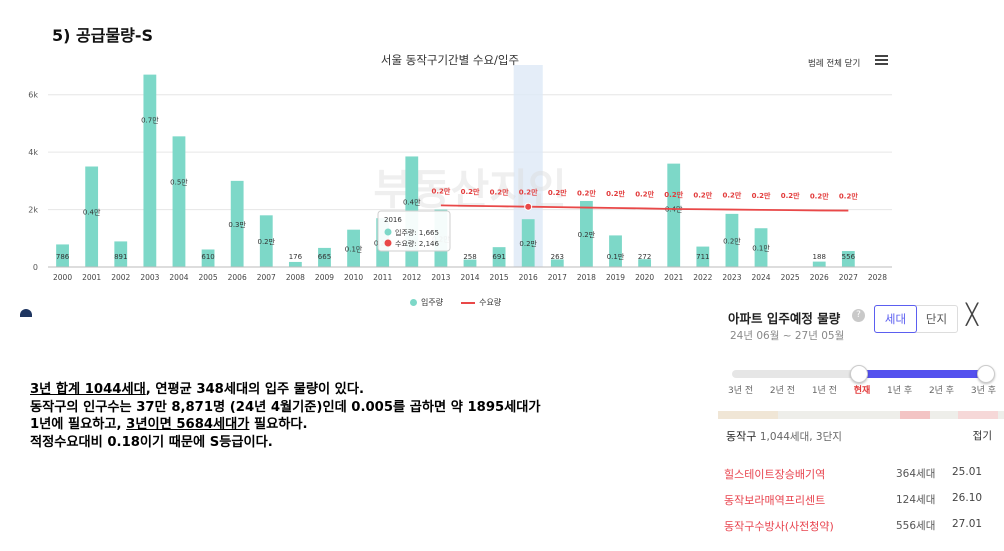 The width and height of the screenshot is (1004, 551). What do you see at coordinates (967, 472) in the screenshot?
I see `complex-date: 25.01` at bounding box center [967, 472].